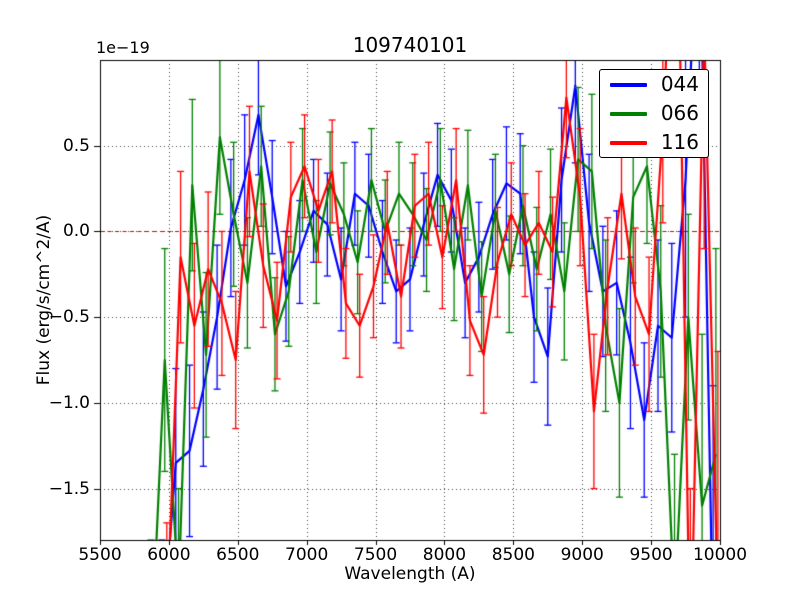 The height and width of the screenshot is (600, 800). Describe the element at coordinates (654, 84) in the screenshot. I see `legend-entry: 044` at that location.